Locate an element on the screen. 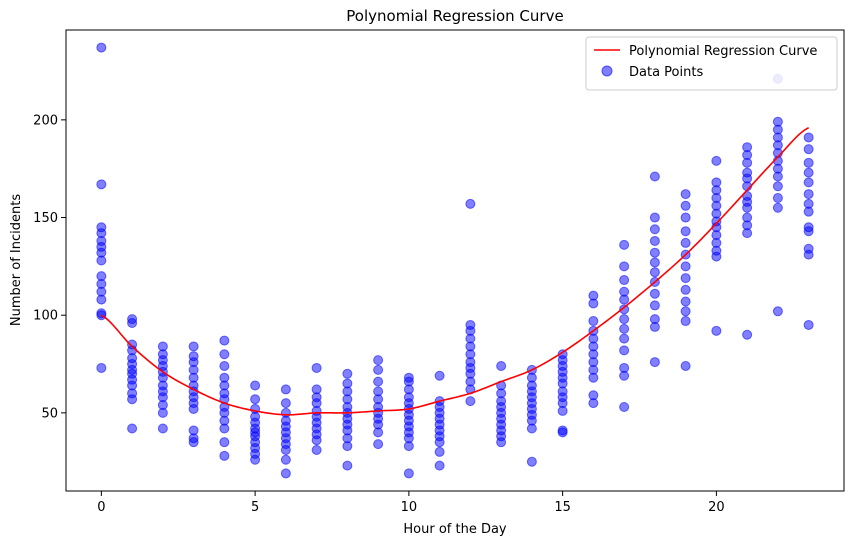 This screenshot has height=545, width=850. chart-title: Polynomial Regression Curve is located at coordinates (454, 16).